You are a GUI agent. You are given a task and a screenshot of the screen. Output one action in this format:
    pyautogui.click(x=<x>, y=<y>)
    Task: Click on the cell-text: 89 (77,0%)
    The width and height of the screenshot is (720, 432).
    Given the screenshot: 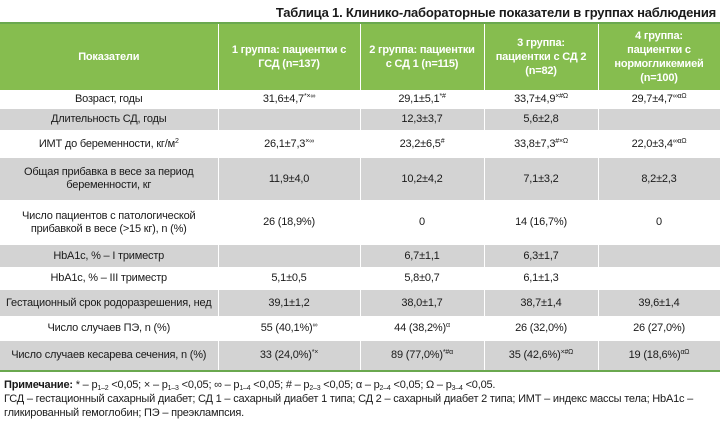 What is the action you would take?
    pyautogui.click(x=417, y=355)
    